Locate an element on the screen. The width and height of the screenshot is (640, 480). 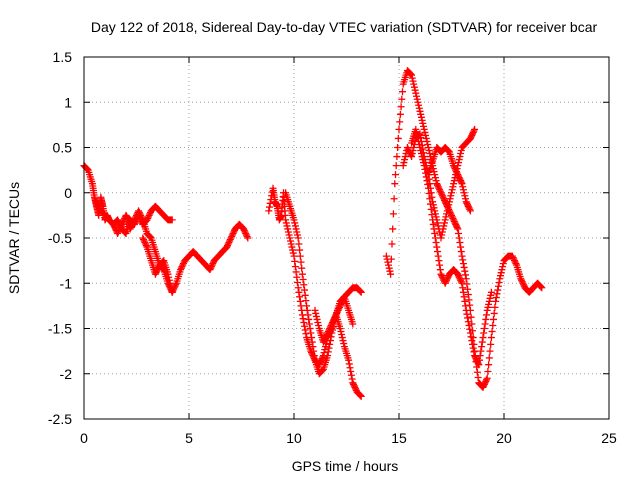
y-tick-label: 0.5 is located at coordinates (63, 148).